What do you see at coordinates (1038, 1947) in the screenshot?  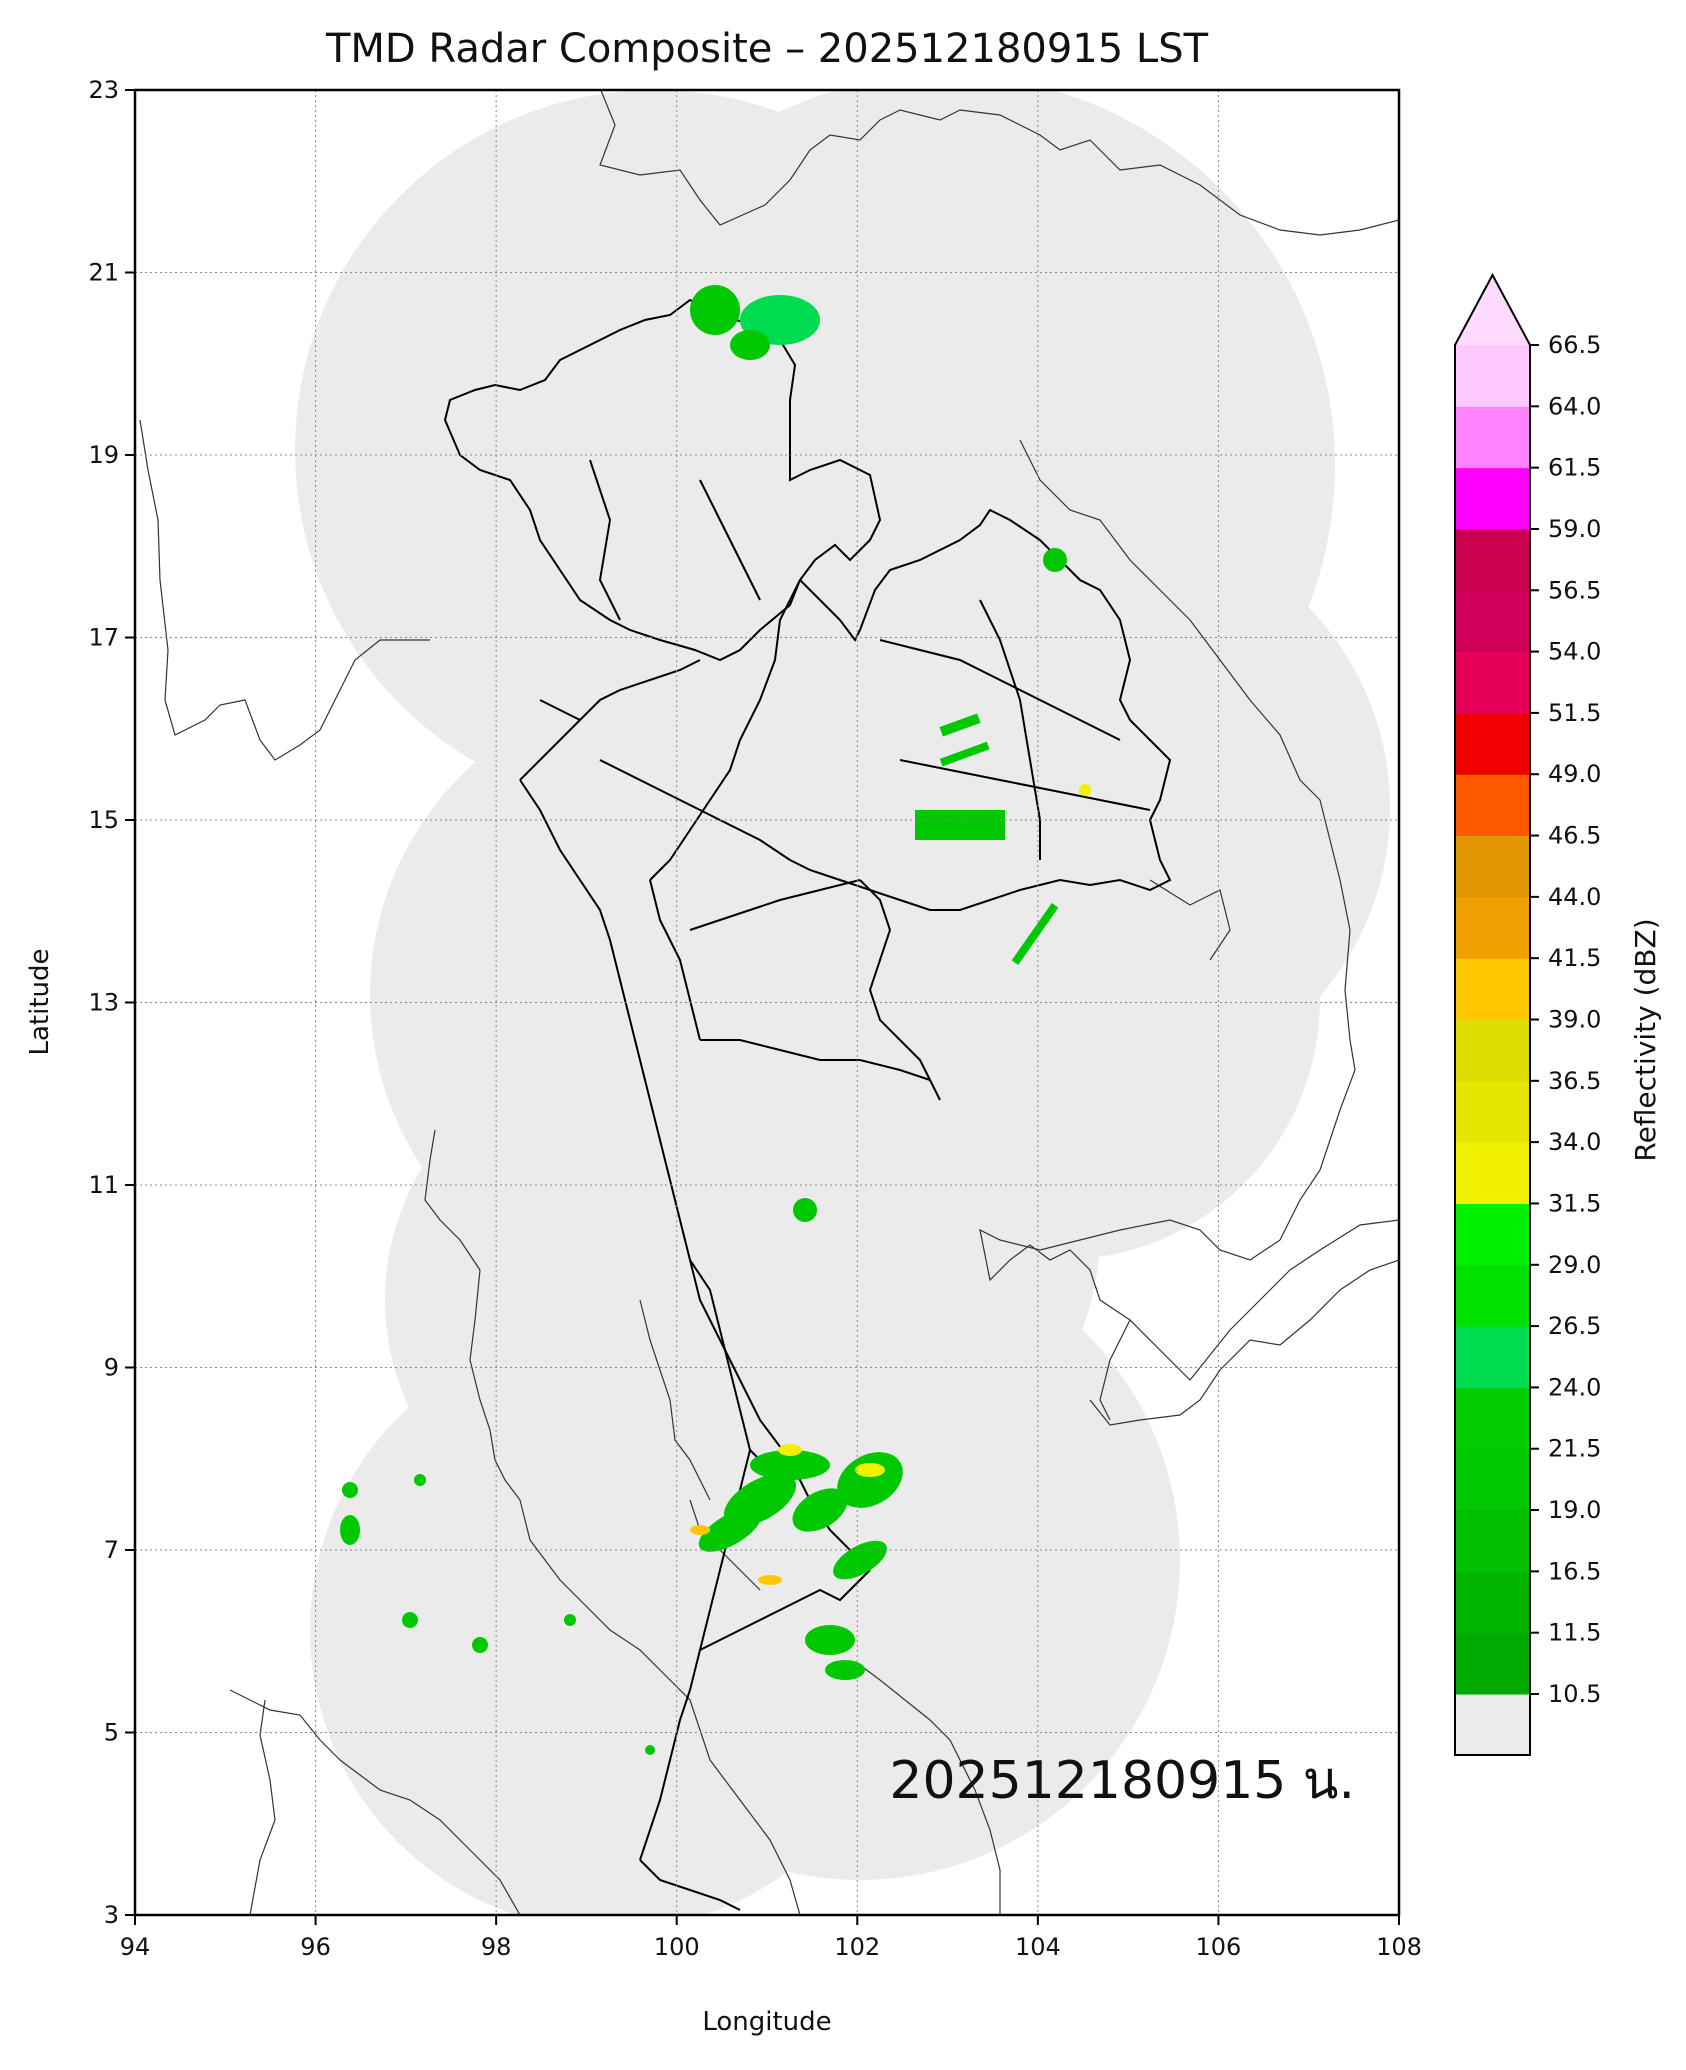 I see `x-tick-label: 104` at bounding box center [1038, 1947].